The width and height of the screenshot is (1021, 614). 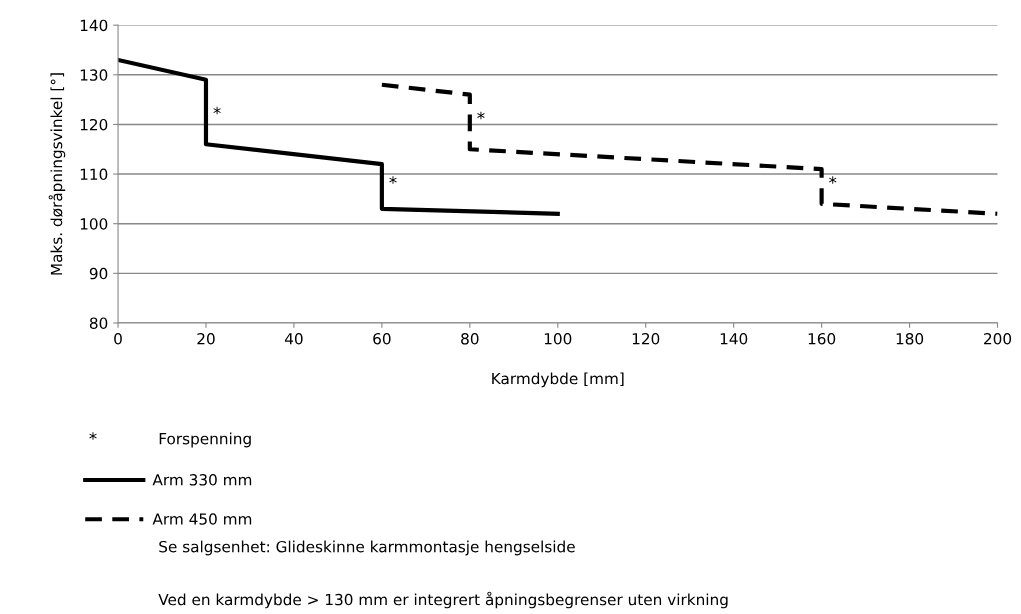 I want to click on x-tick-label: 20, so click(x=206, y=338).